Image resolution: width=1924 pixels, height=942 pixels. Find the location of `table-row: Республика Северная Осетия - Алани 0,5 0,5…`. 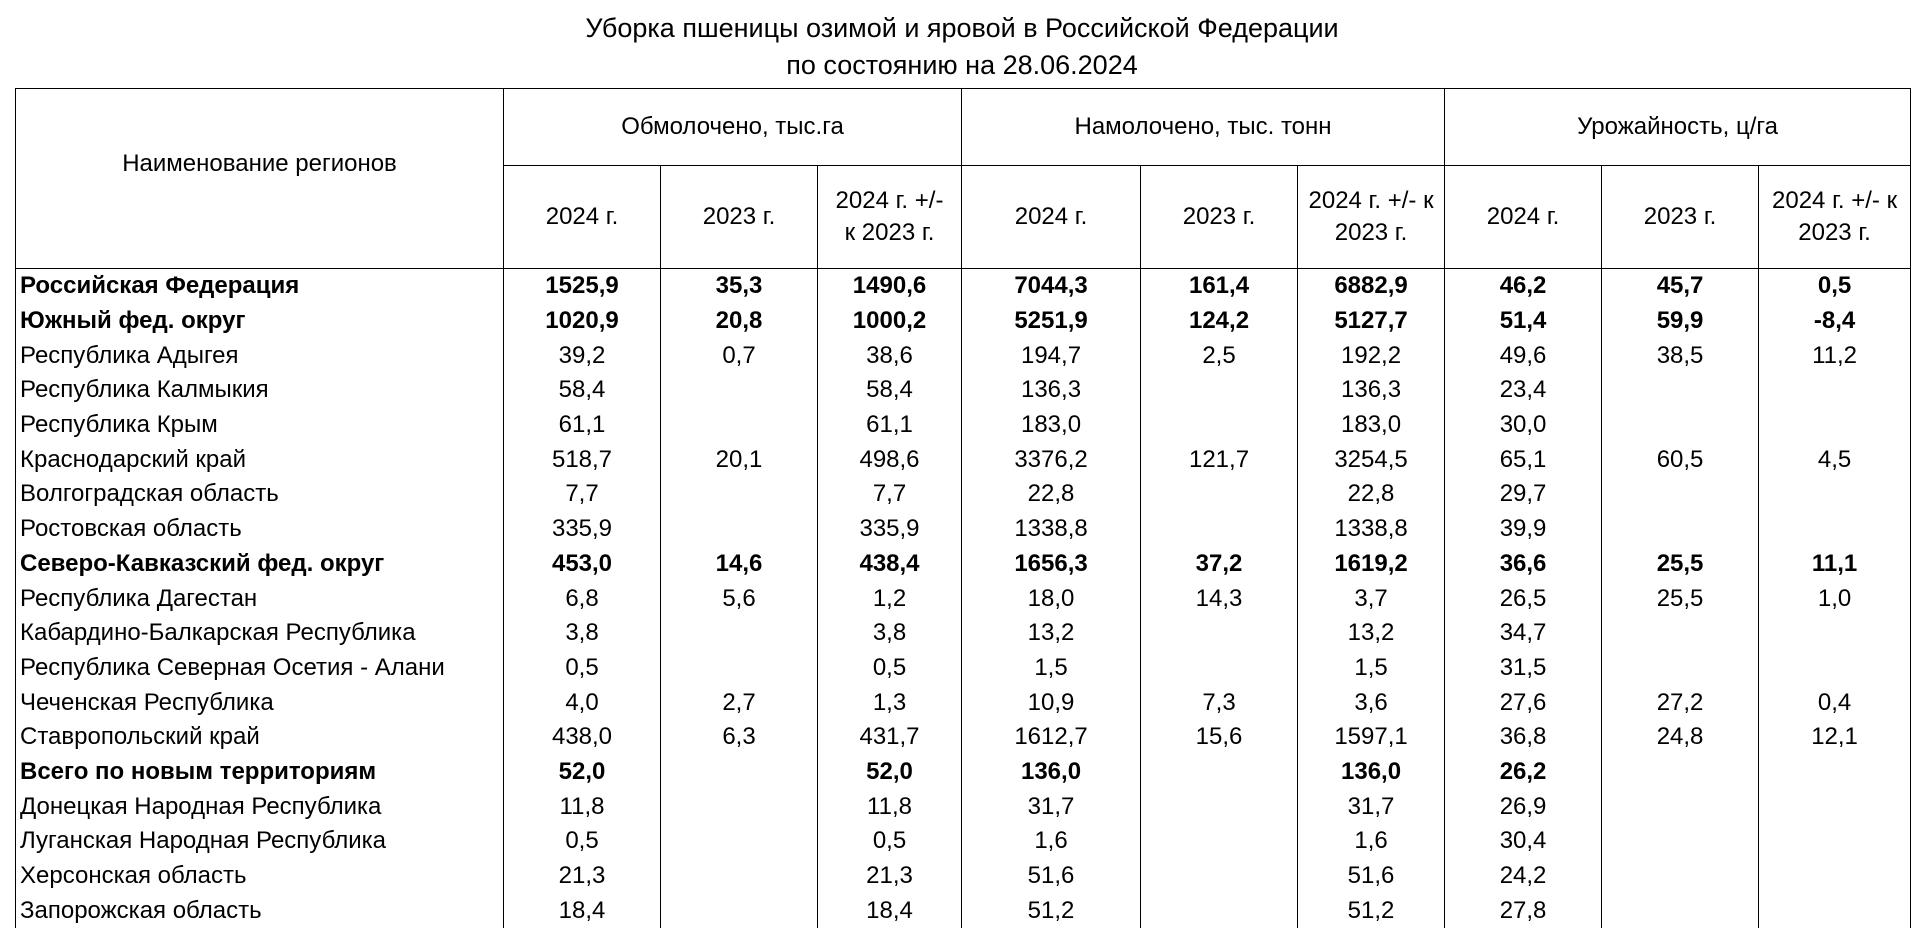

table-row: Республика Северная Осетия - Алани 0,5 0,5… is located at coordinates (963, 668).